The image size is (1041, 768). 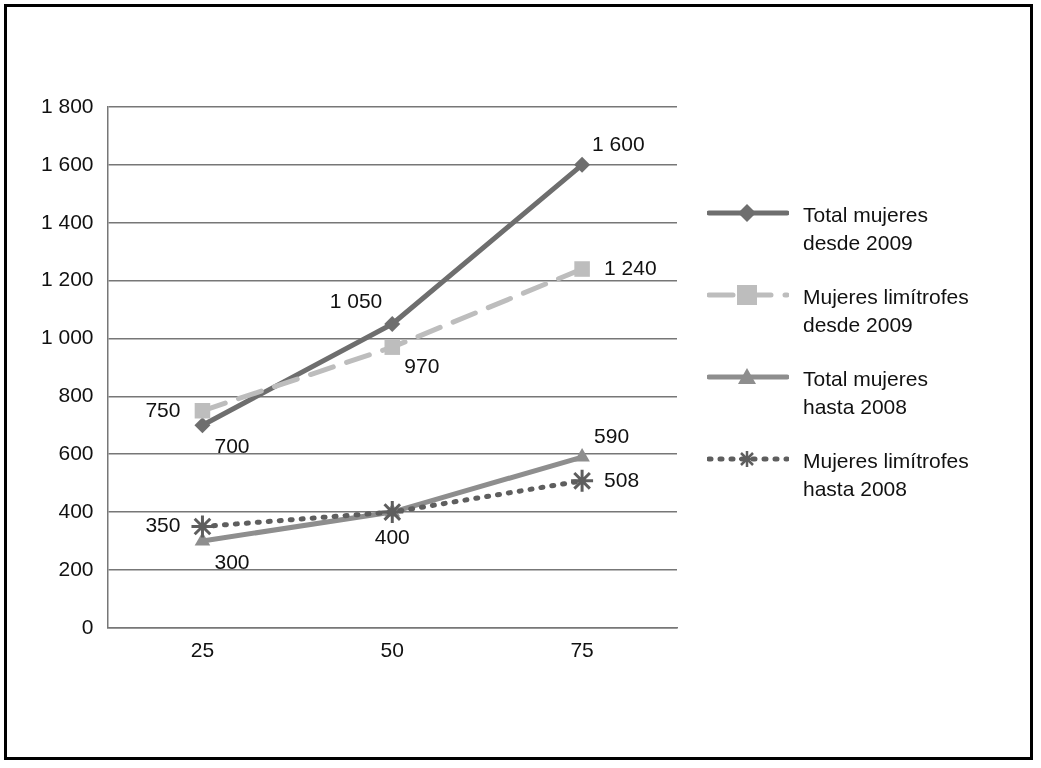 I want to click on data-label: 300, so click(x=232, y=561).